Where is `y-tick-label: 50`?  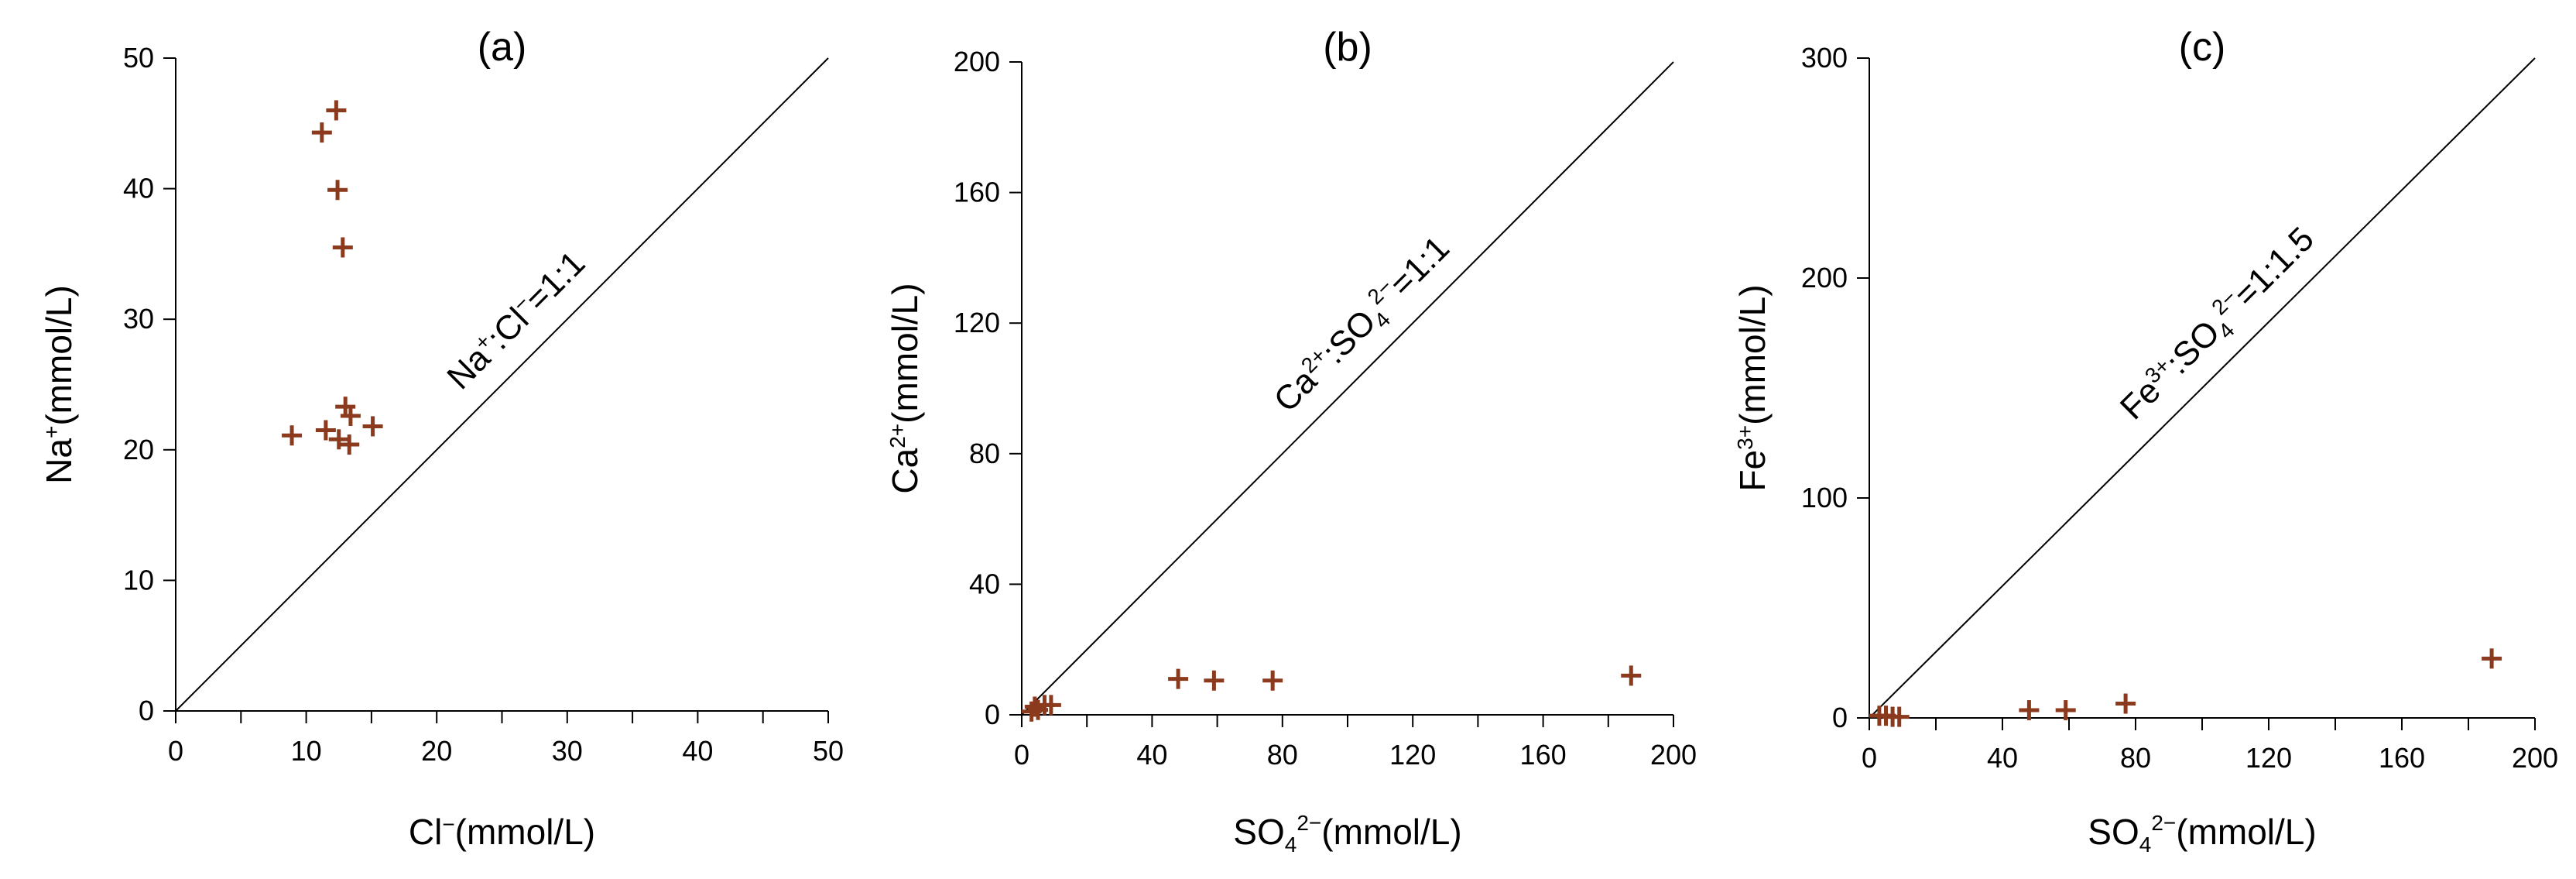
y-tick-label: 50 is located at coordinates (138, 58).